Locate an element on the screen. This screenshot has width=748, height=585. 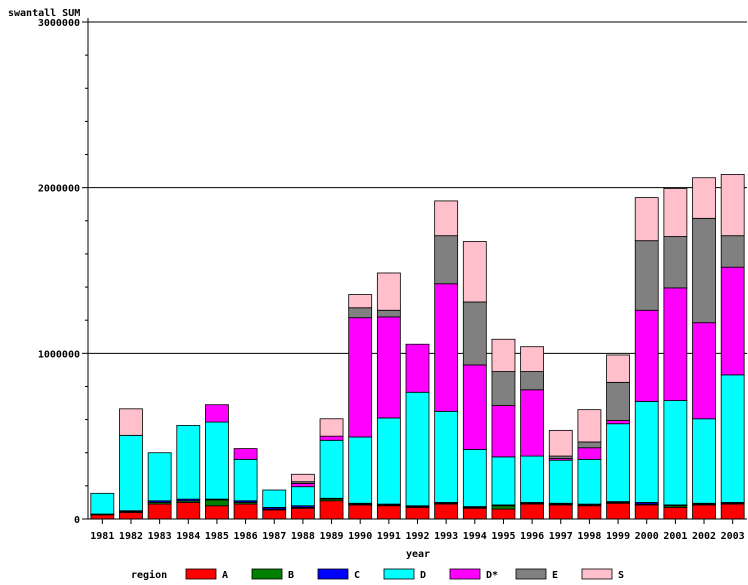
legend-label: C is located at coordinates (357, 575).